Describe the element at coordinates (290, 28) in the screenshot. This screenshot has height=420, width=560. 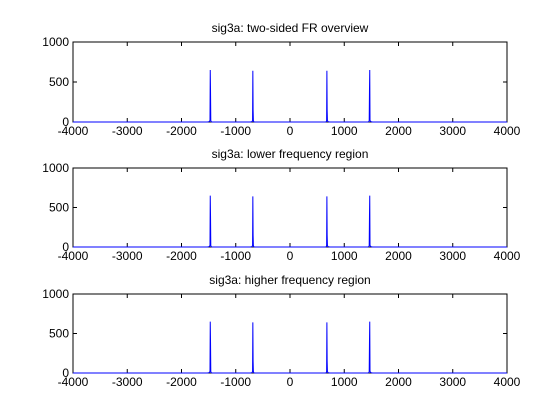
I see `chart-title: sig3a: two-sided FR overview` at that location.